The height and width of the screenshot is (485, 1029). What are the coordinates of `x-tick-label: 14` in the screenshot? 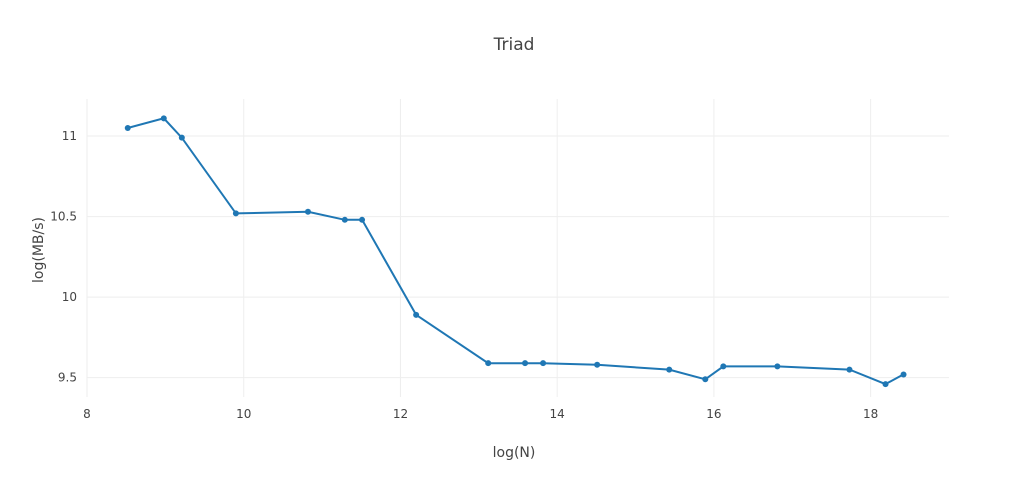 It's located at (557, 414).